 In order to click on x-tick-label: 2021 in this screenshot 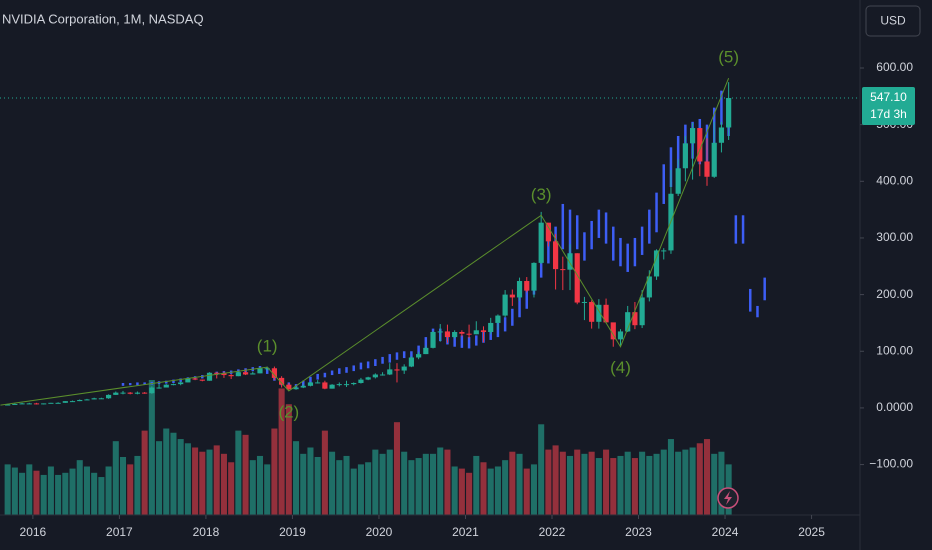, I will do `click(465, 532)`.